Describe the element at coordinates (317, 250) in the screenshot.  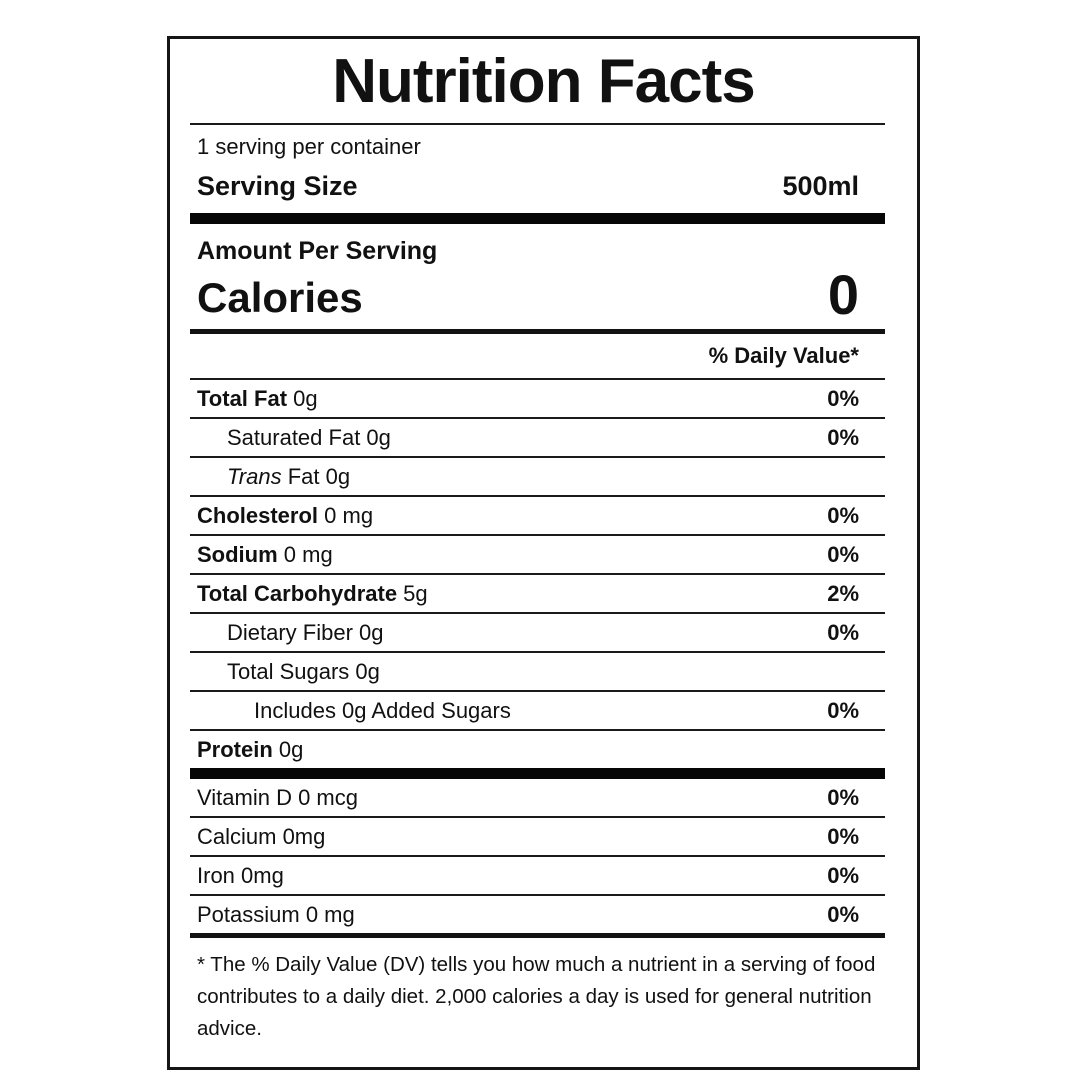
I see `amount-per-serving: Amount Per Serving` at that location.